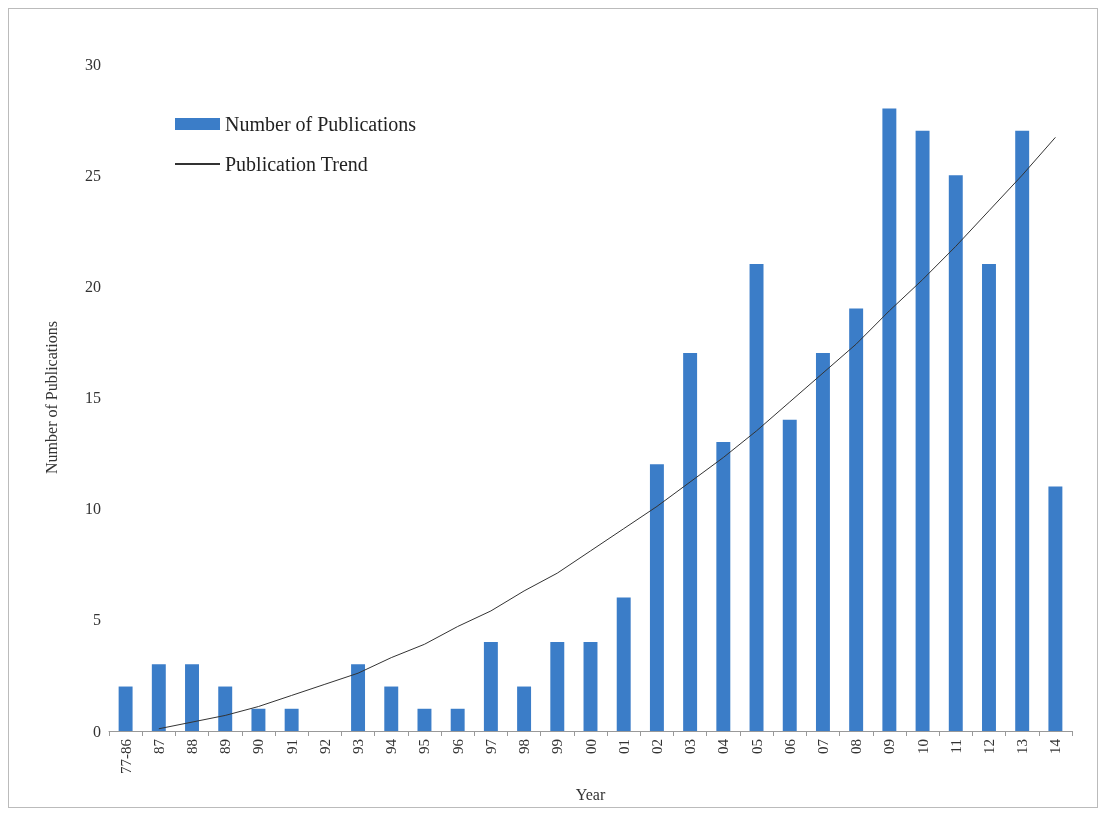 This screenshot has width=1109, height=822. Describe the element at coordinates (822, 746) in the screenshot. I see `x-tick-label: 07` at that location.